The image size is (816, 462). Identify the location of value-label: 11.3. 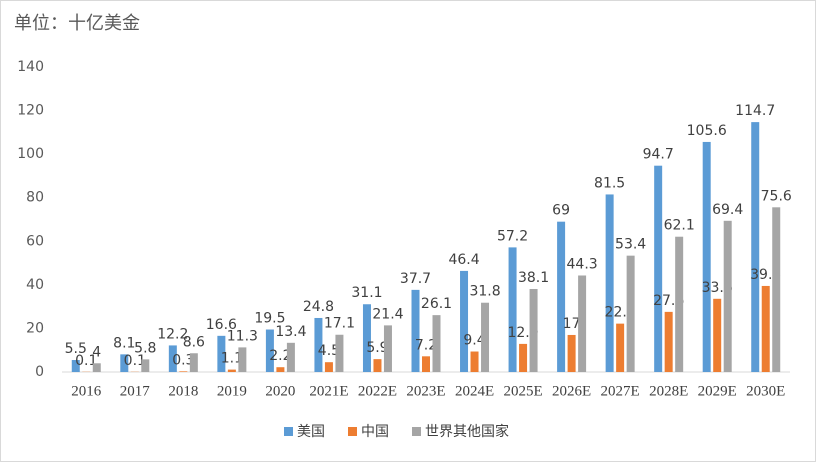
(242, 336).